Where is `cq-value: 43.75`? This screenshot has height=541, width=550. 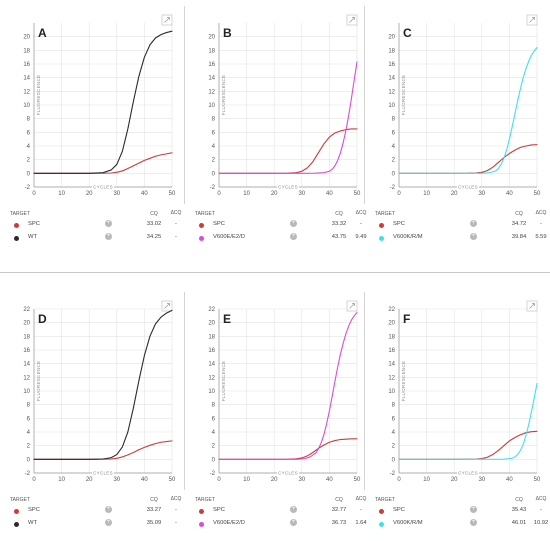 cq-value: 43.75 is located at coordinates (339, 237).